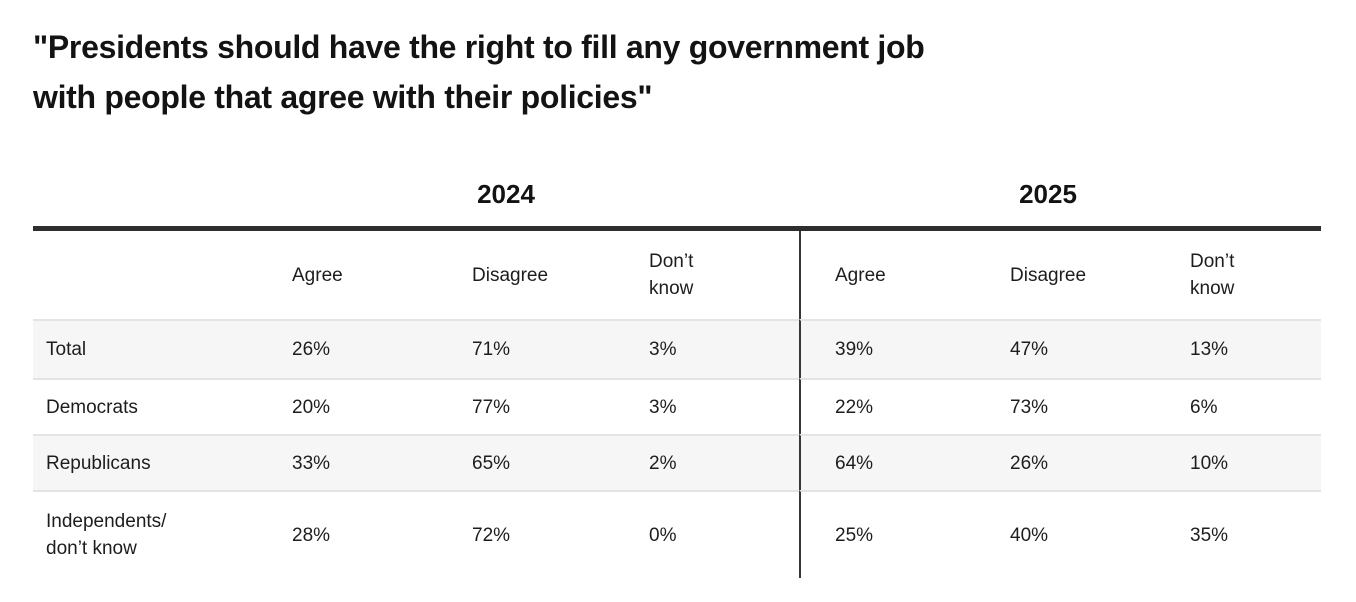  What do you see at coordinates (560, 275) in the screenshot?
I see `header-2024-disagree: Disagree` at bounding box center [560, 275].